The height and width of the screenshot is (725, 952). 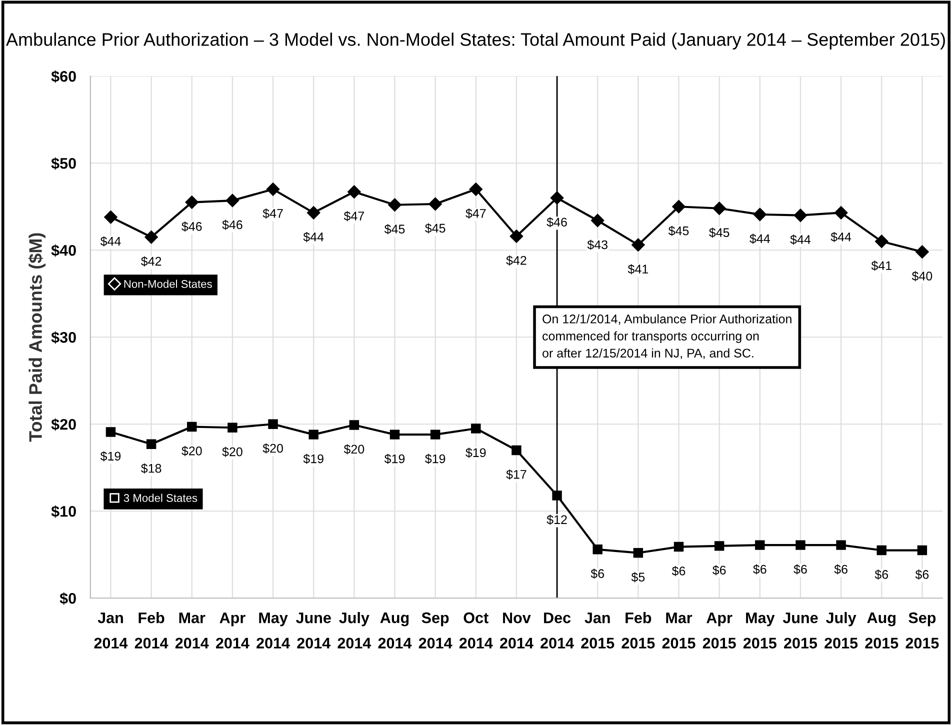 What do you see at coordinates (63, 250) in the screenshot?
I see `y-tick-label: $40` at bounding box center [63, 250].